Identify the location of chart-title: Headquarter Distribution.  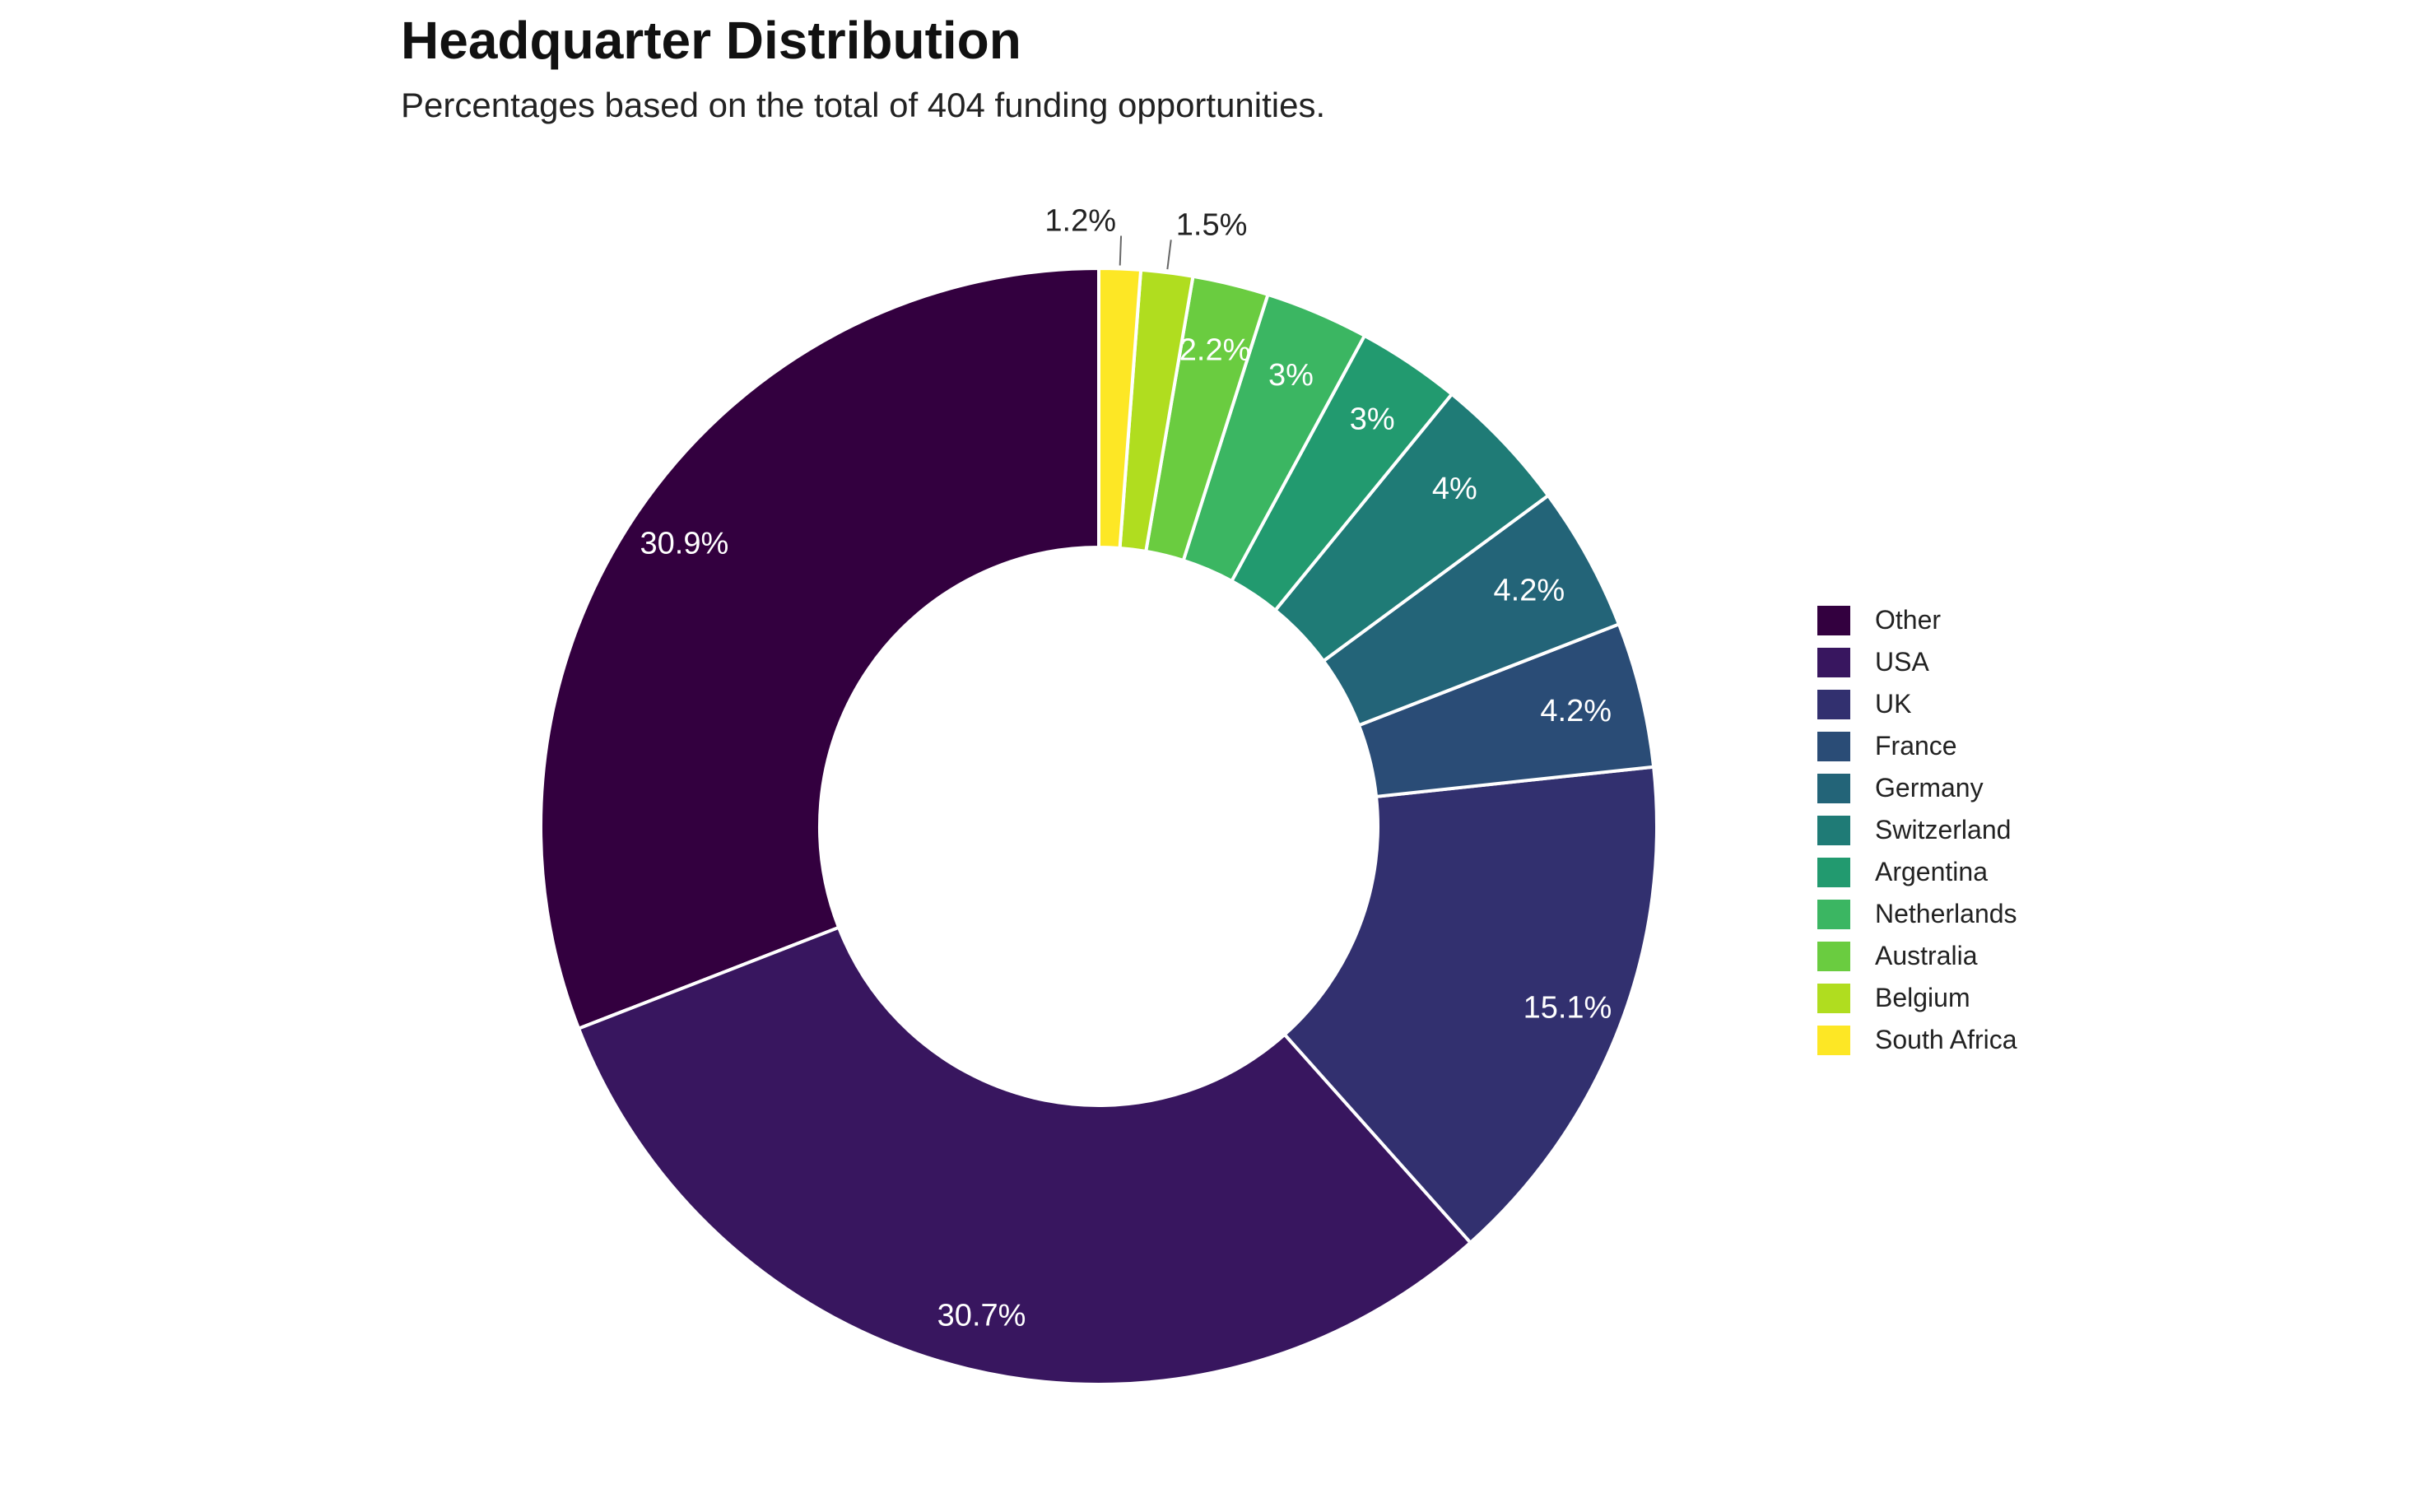
(711, 40).